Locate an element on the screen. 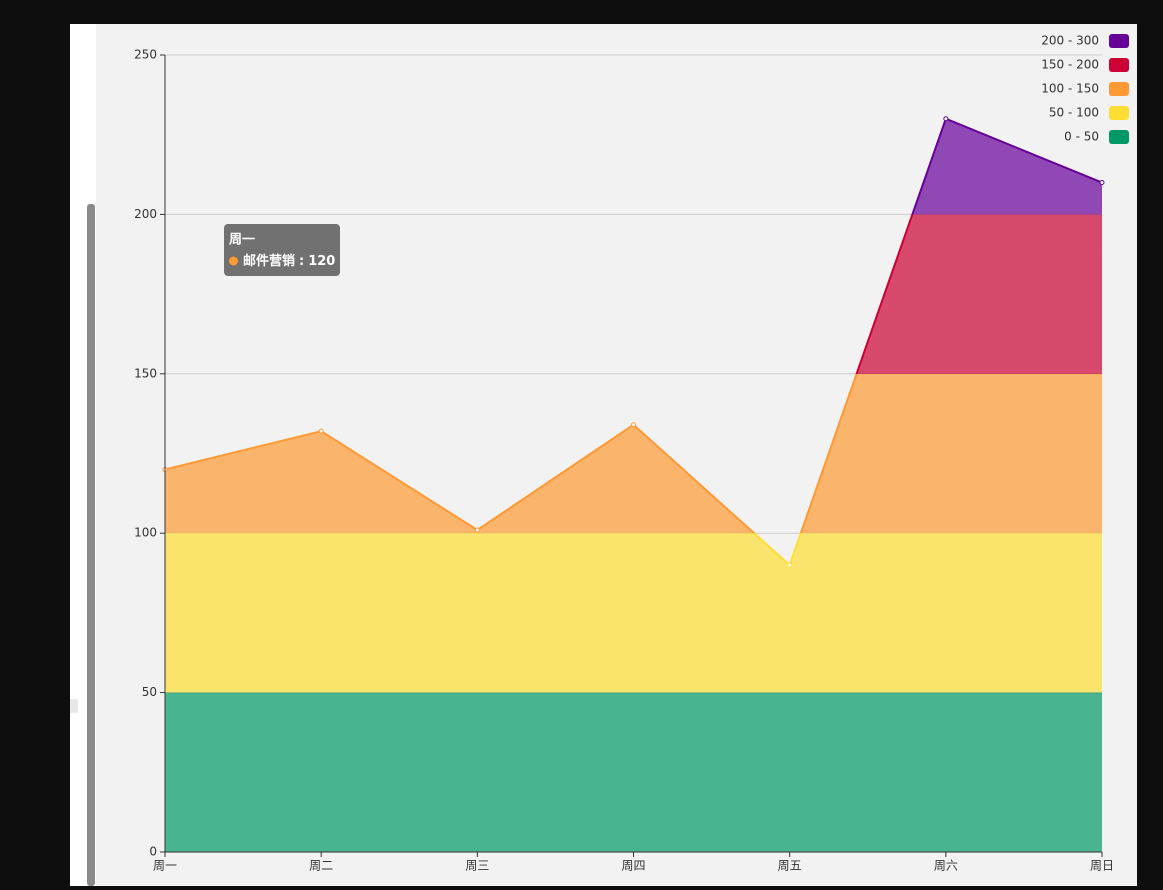 Image resolution: width=1163 pixels, height=890 pixels. y-tick-label: 200 is located at coordinates (145, 214).